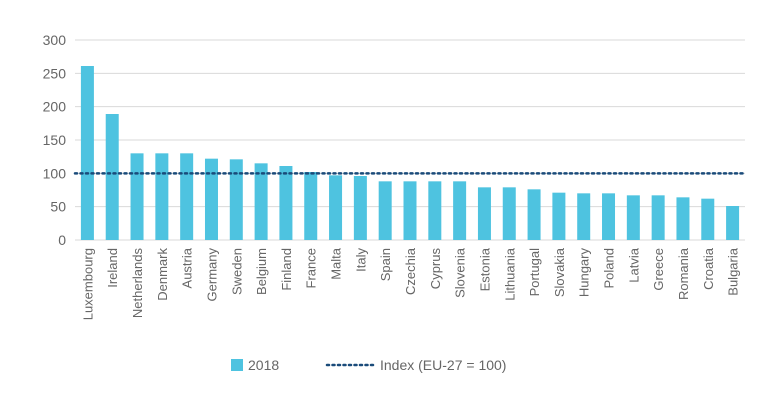 This screenshot has width=771, height=400. I want to click on x-tick-label-ireland: Ireland, so click(112, 268).